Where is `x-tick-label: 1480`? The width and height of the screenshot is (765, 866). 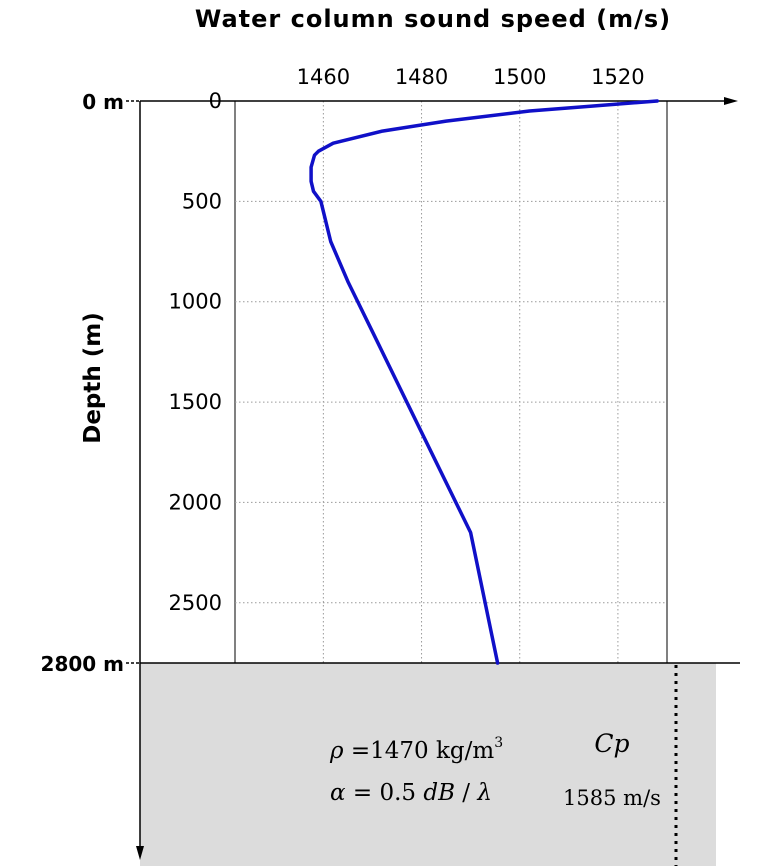 x-tick-label: 1480 is located at coordinates (421, 77).